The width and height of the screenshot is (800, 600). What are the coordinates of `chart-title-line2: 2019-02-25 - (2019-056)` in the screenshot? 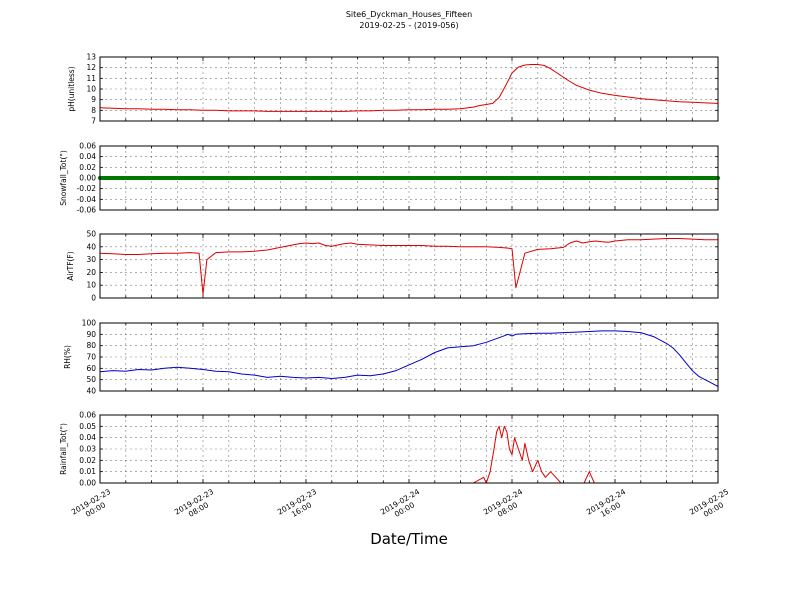 It's located at (409, 25).